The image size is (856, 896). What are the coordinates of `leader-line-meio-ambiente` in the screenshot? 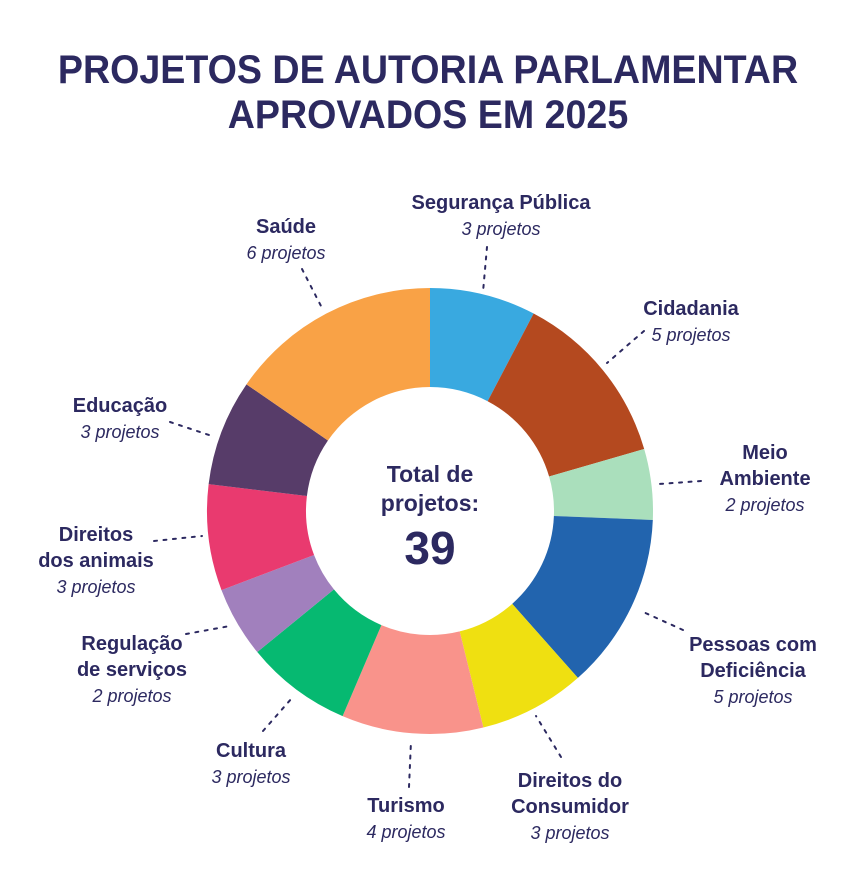 It's located at (680, 482).